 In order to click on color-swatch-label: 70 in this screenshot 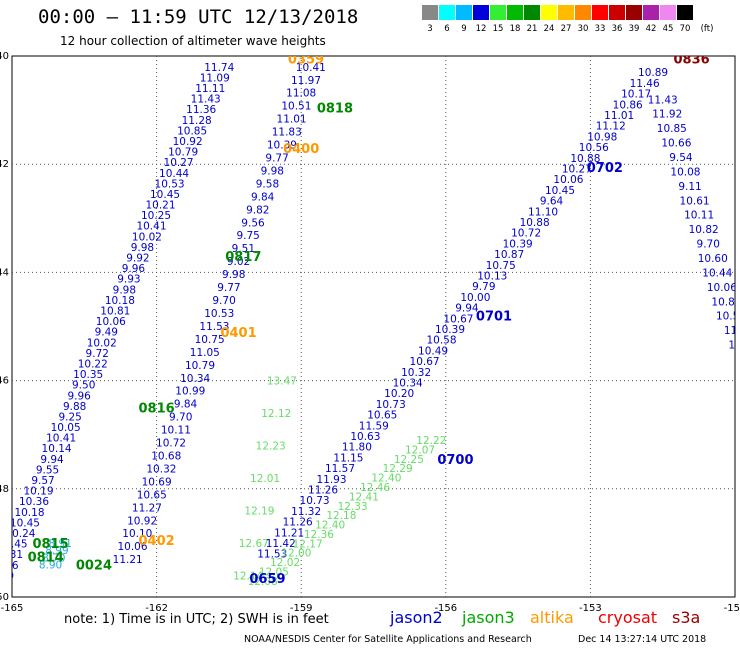, I will do `click(685, 29)`.